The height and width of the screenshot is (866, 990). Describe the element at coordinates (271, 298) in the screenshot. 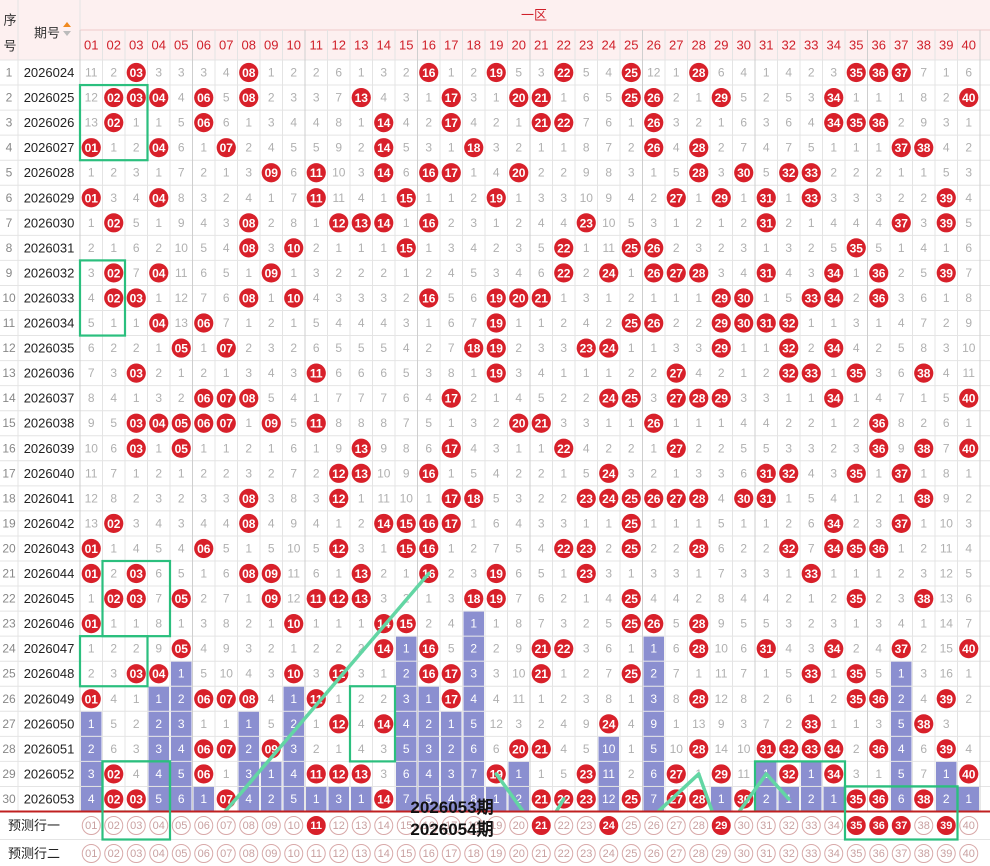

I see `miss-count: 1` at that location.